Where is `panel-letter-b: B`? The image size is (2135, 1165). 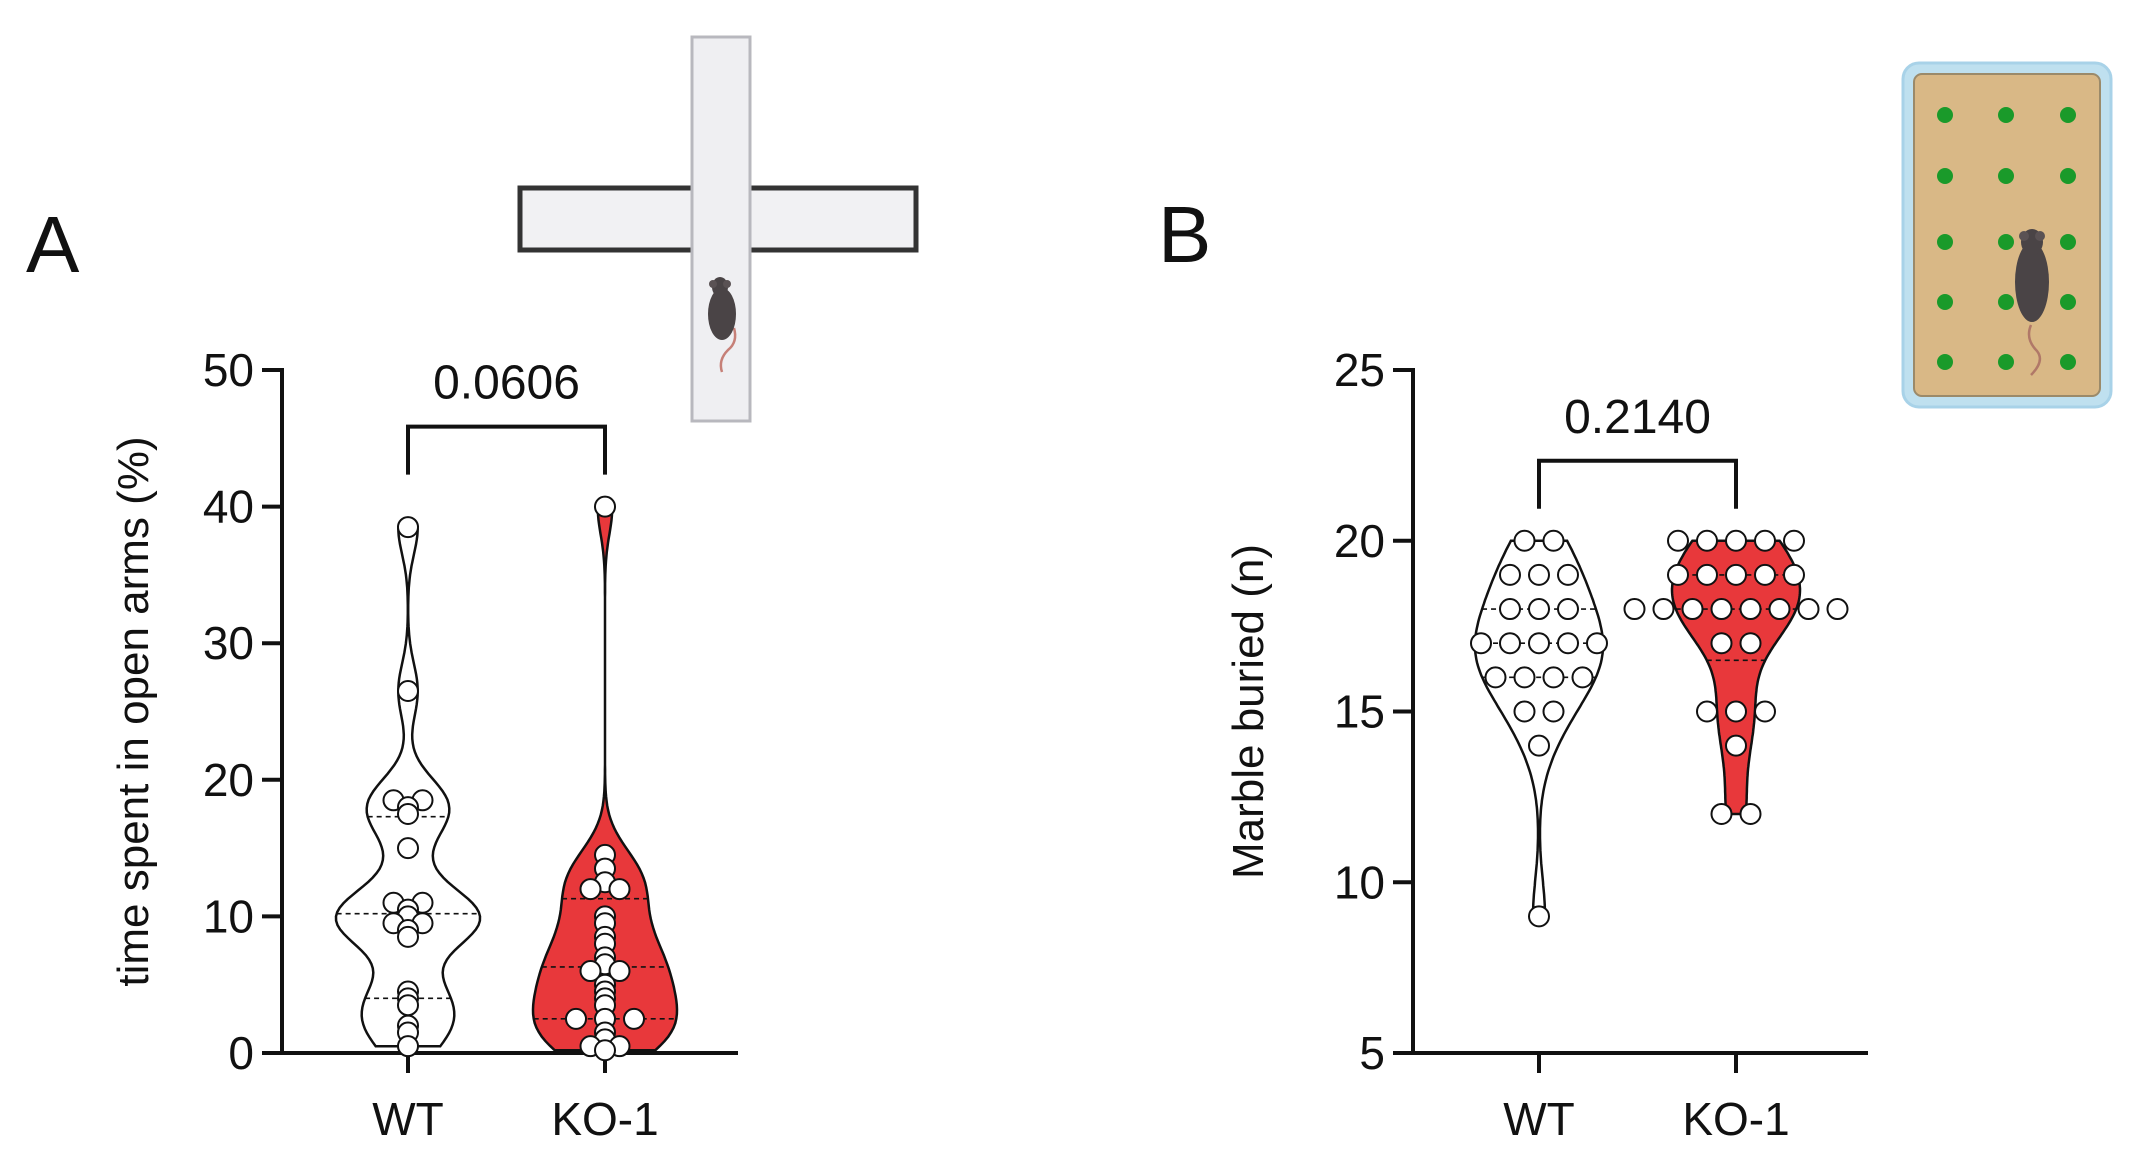
panel-letter-b: B is located at coordinates (1184, 234).